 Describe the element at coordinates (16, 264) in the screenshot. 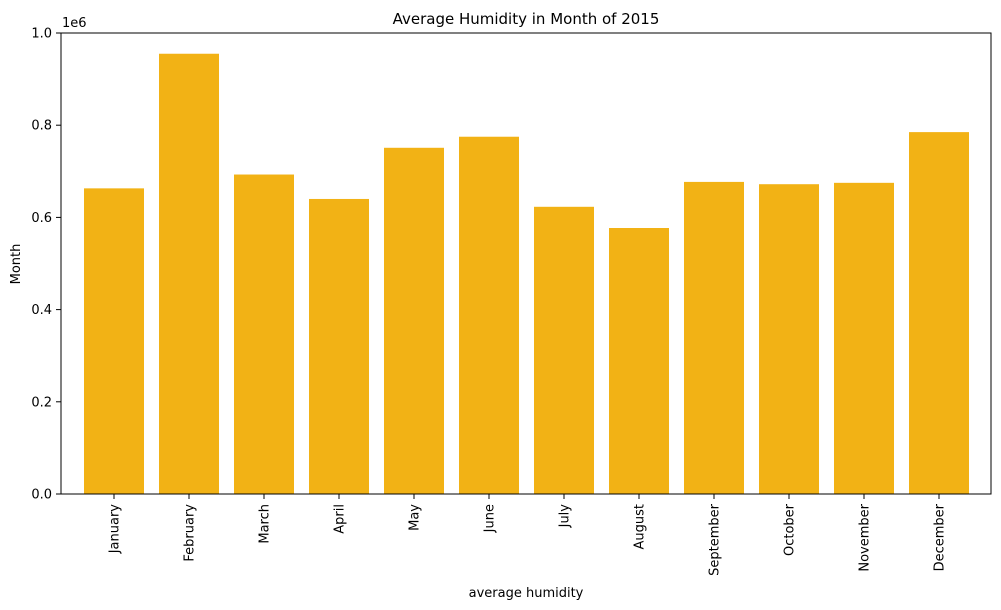

I see `y-axis-label: Month` at that location.